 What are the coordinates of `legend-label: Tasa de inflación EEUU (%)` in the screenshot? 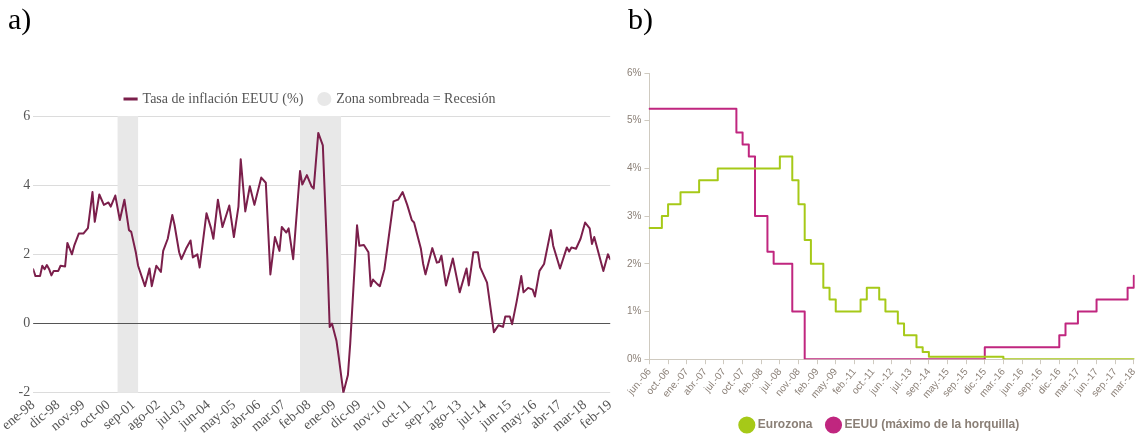 It's located at (223, 98).